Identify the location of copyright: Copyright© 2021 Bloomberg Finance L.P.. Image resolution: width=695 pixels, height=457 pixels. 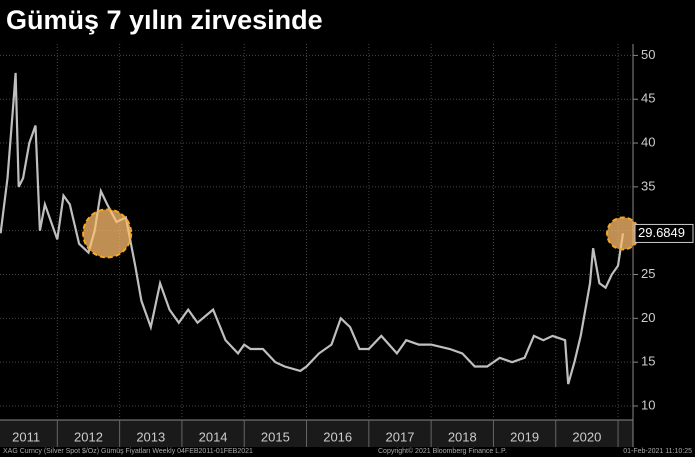
(442, 451).